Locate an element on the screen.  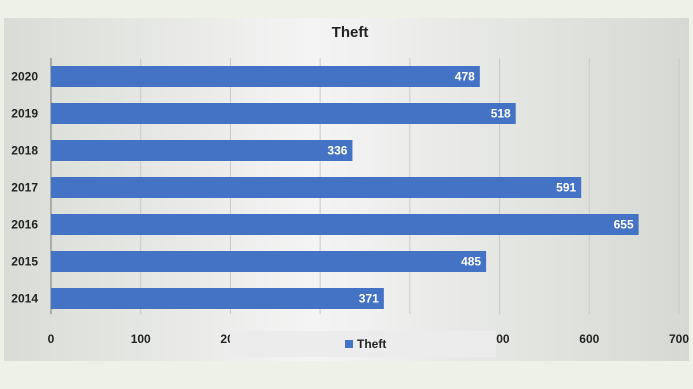
category-label: 2019 is located at coordinates (24, 114).